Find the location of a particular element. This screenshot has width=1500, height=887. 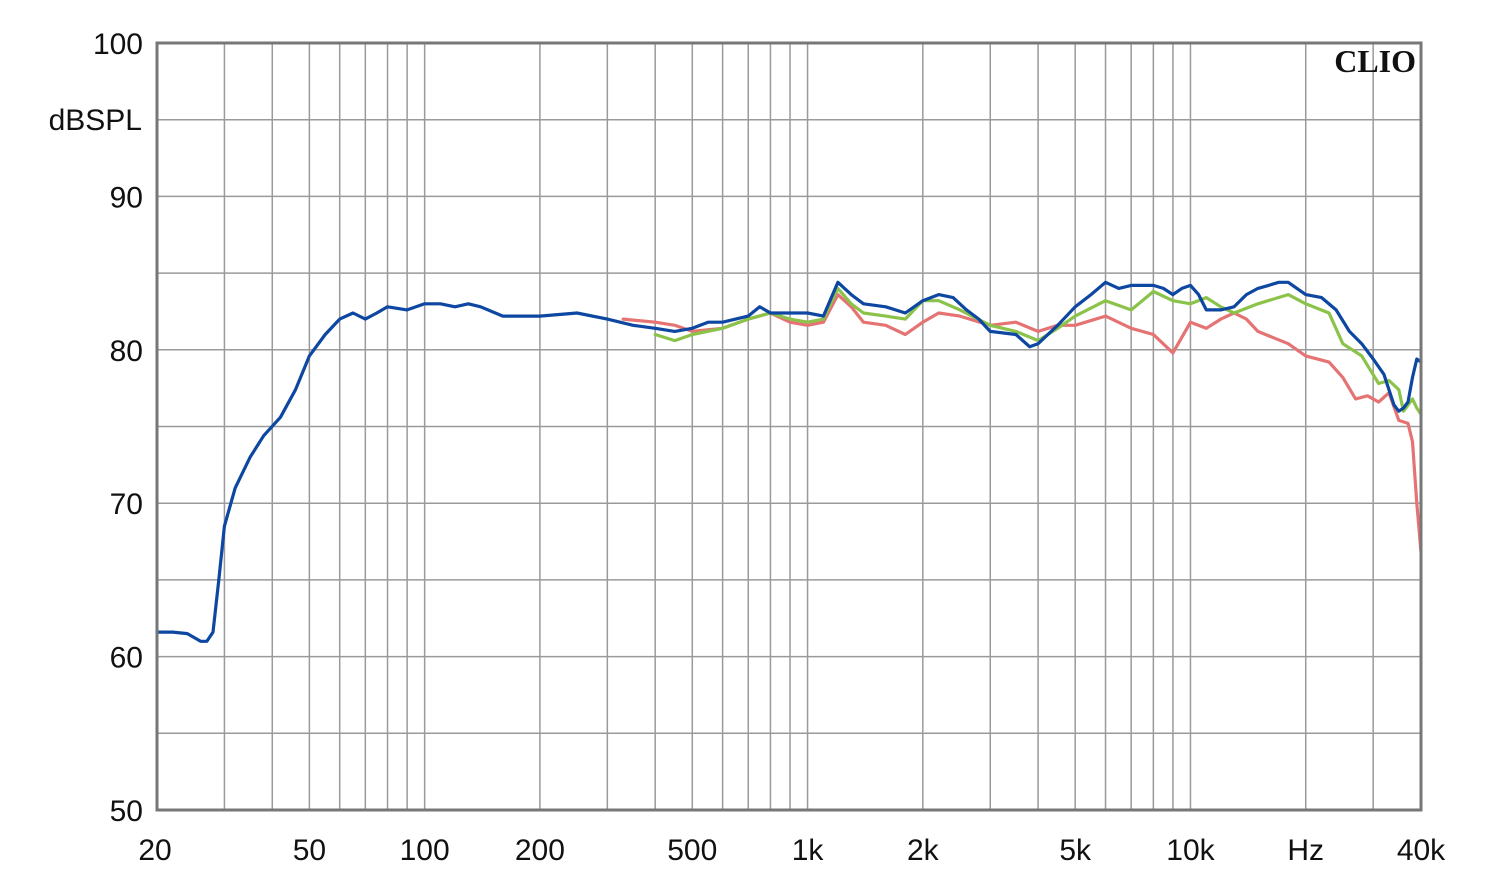

y-axis-label: dBSPL is located at coordinates (95, 120).